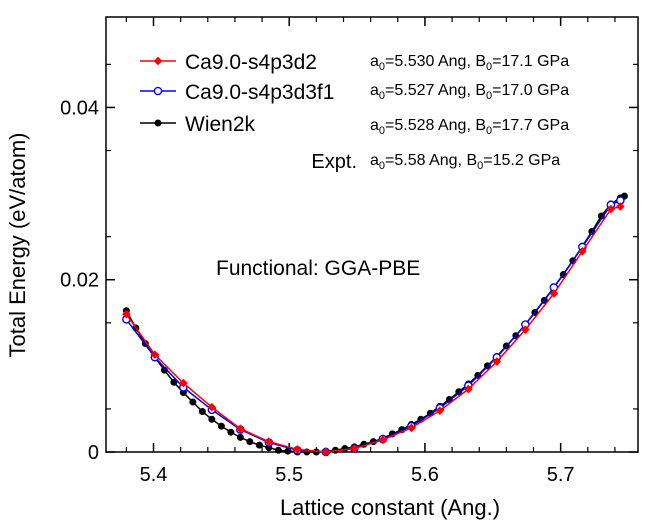 The image size is (652, 532). Describe the element at coordinates (289, 475) in the screenshot. I see `x-tick-label: 5.5` at that location.